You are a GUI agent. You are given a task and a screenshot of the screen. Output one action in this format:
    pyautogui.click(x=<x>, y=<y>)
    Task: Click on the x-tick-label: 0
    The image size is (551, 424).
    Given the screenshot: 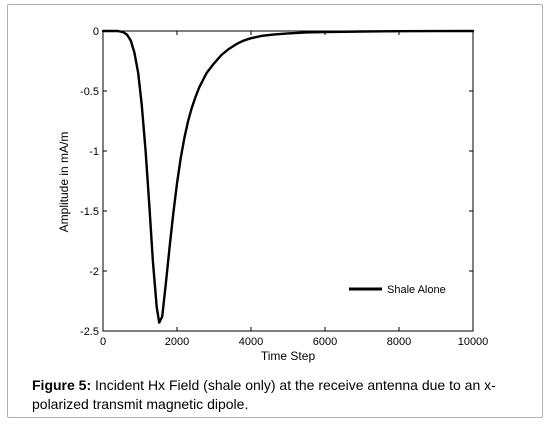 What is the action you would take?
    pyautogui.click(x=103, y=342)
    